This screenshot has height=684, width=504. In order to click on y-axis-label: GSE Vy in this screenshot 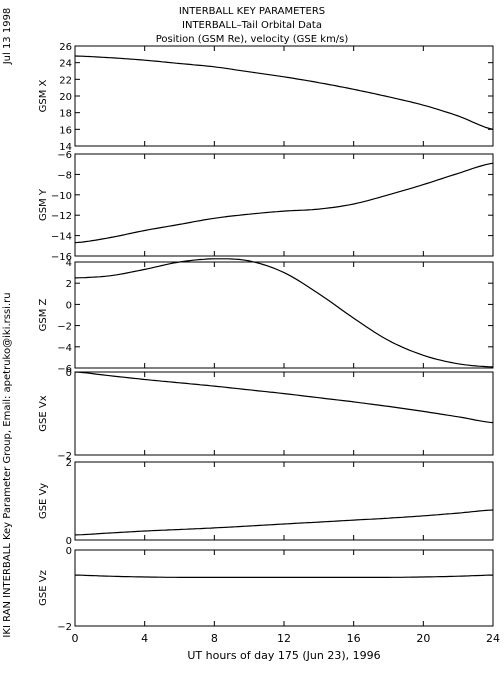, I will do `click(43, 501)`.